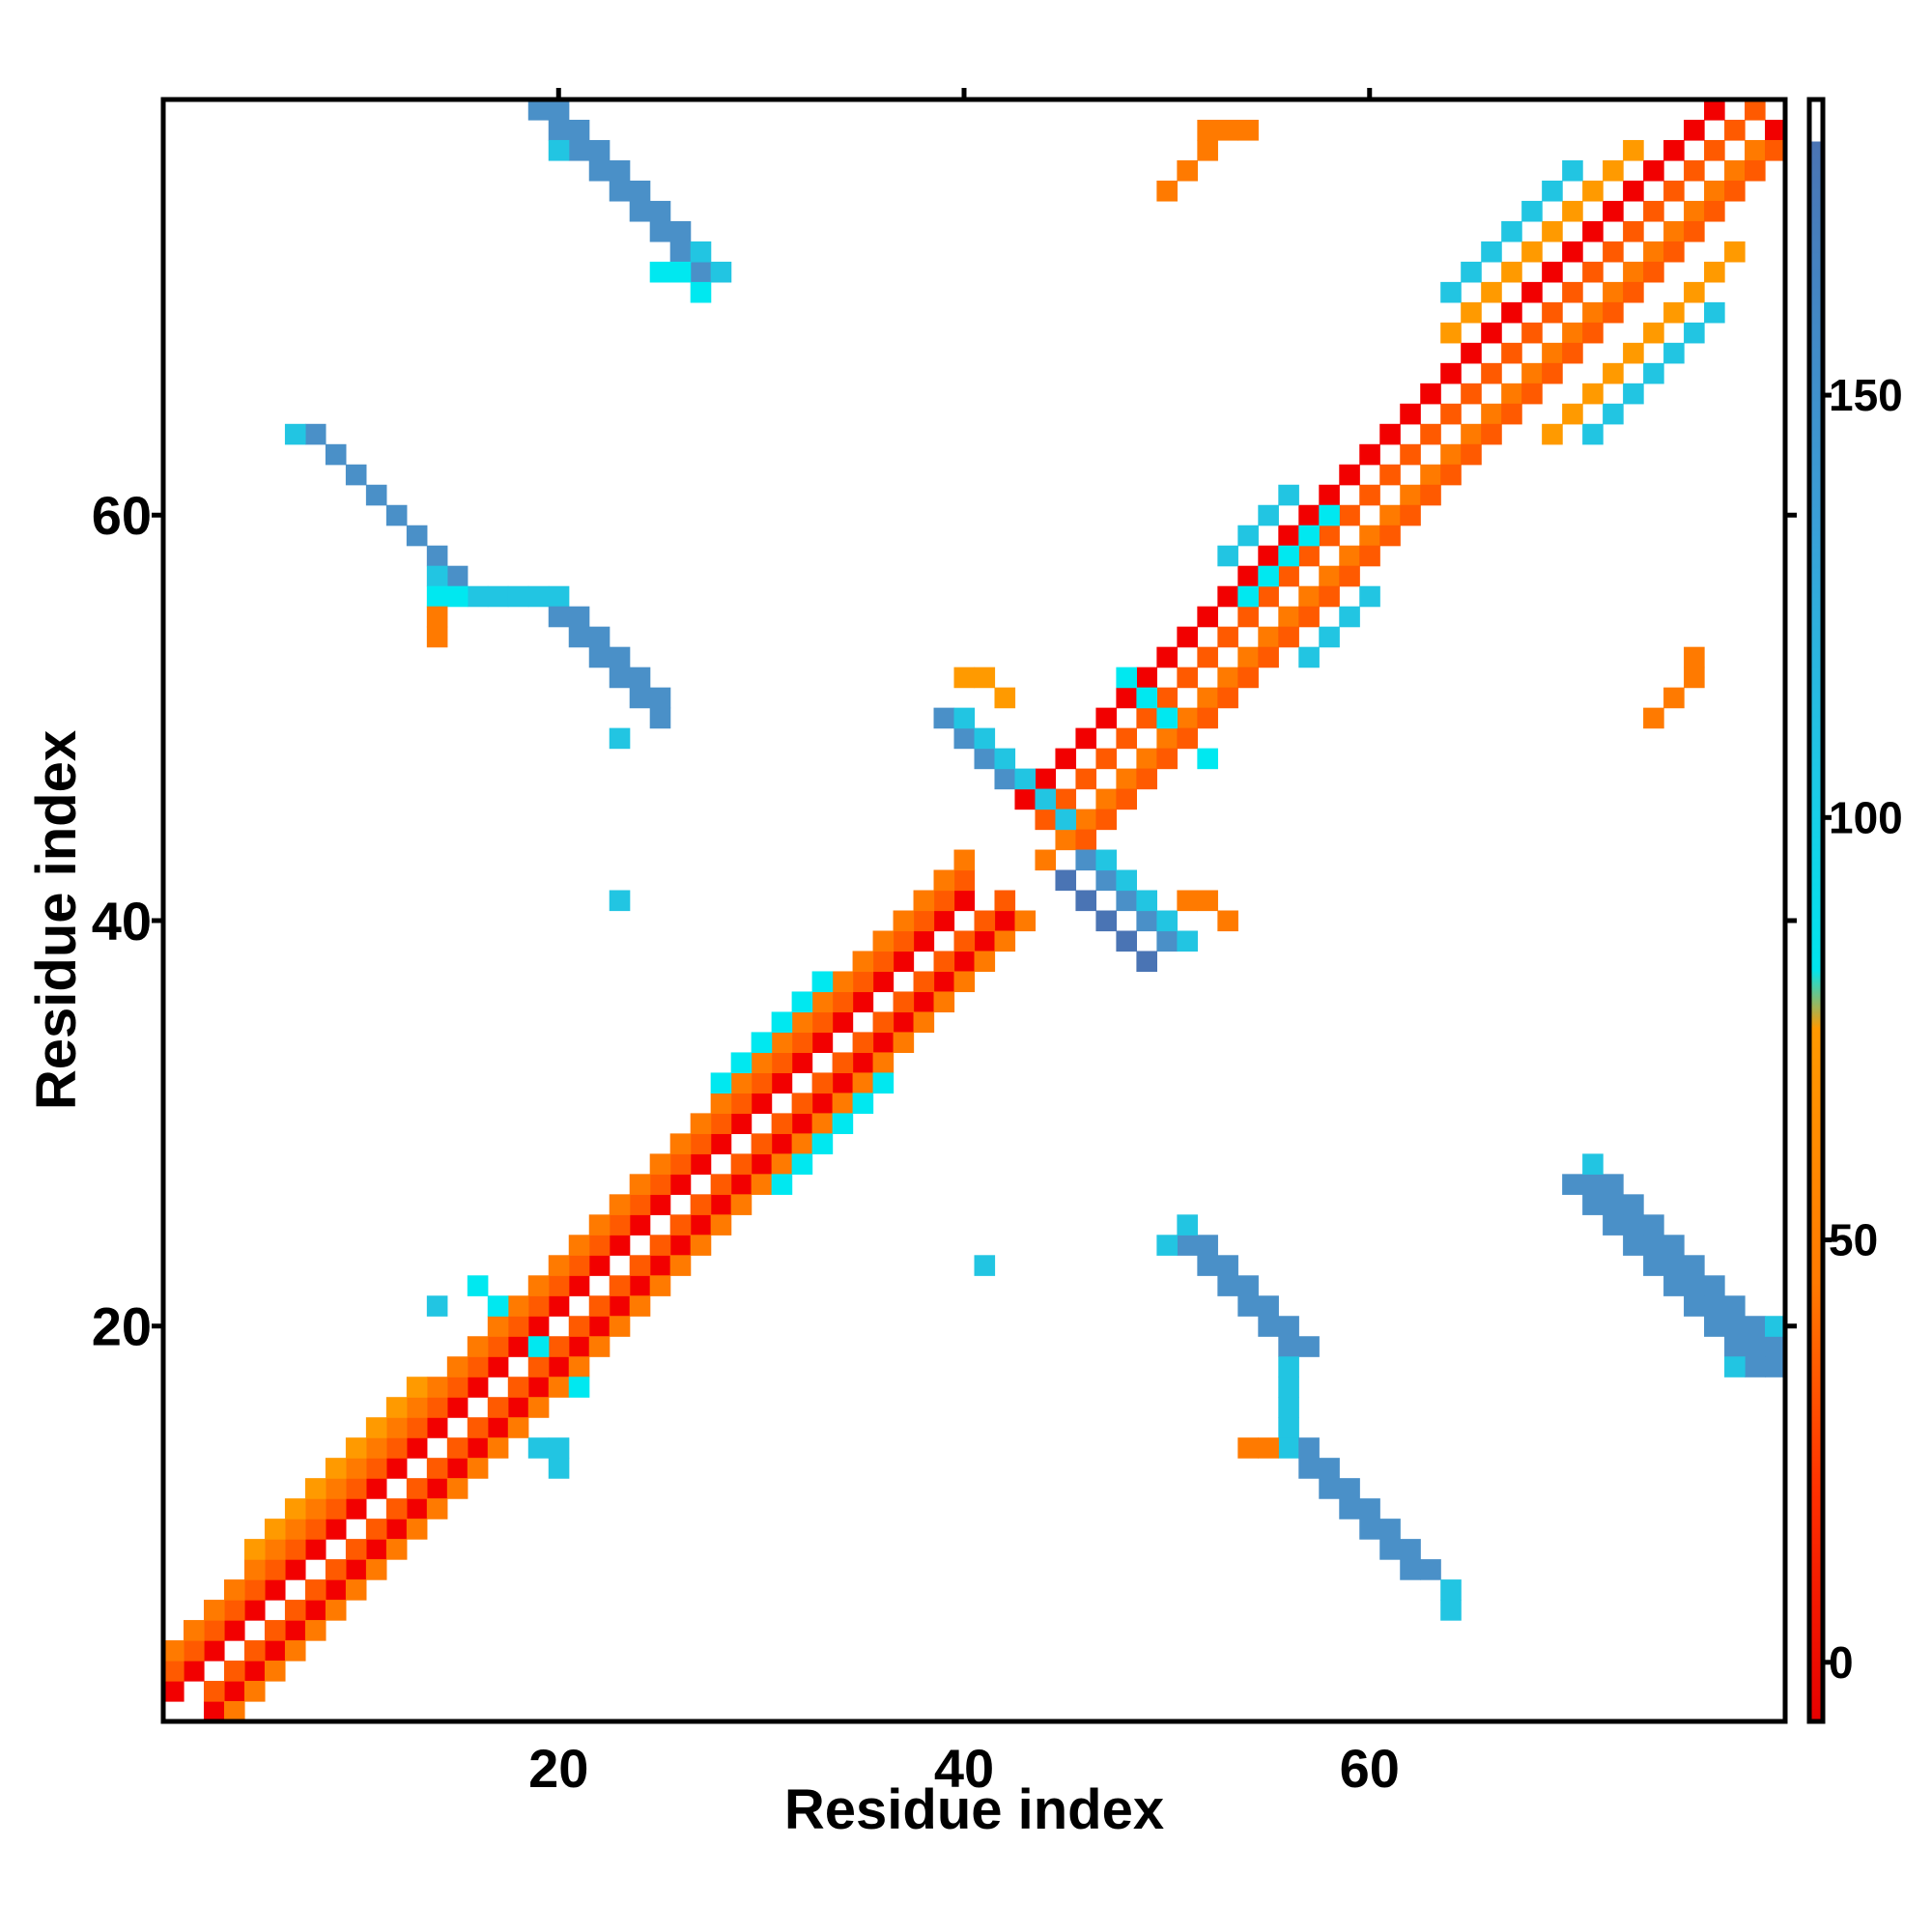  Describe the element at coordinates (974, 1809) in the screenshot. I see `x-axis-title: Residue index` at that location.